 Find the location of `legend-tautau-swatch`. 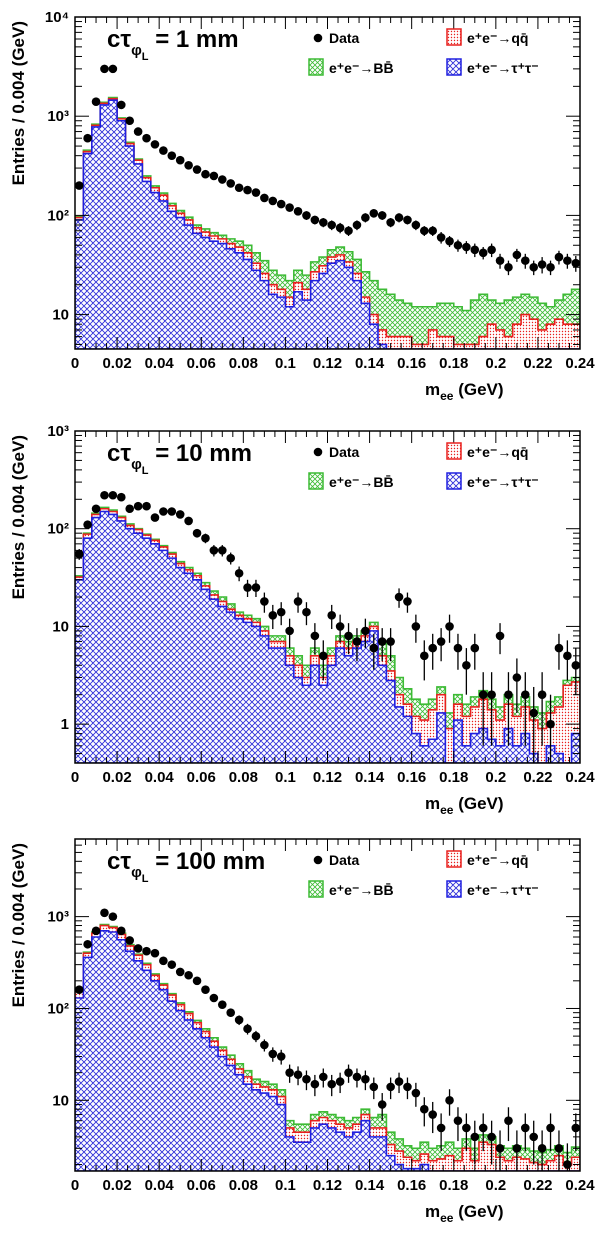

legend-tautau-swatch is located at coordinates (454, 481).